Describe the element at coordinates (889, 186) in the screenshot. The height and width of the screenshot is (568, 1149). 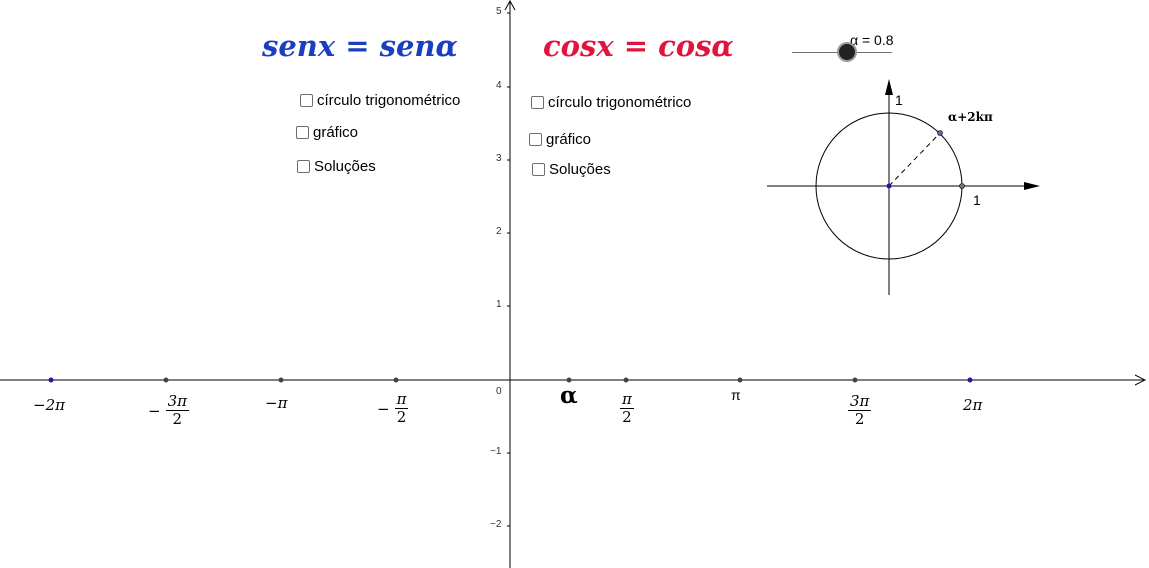
I see `circle-center-point` at that location.